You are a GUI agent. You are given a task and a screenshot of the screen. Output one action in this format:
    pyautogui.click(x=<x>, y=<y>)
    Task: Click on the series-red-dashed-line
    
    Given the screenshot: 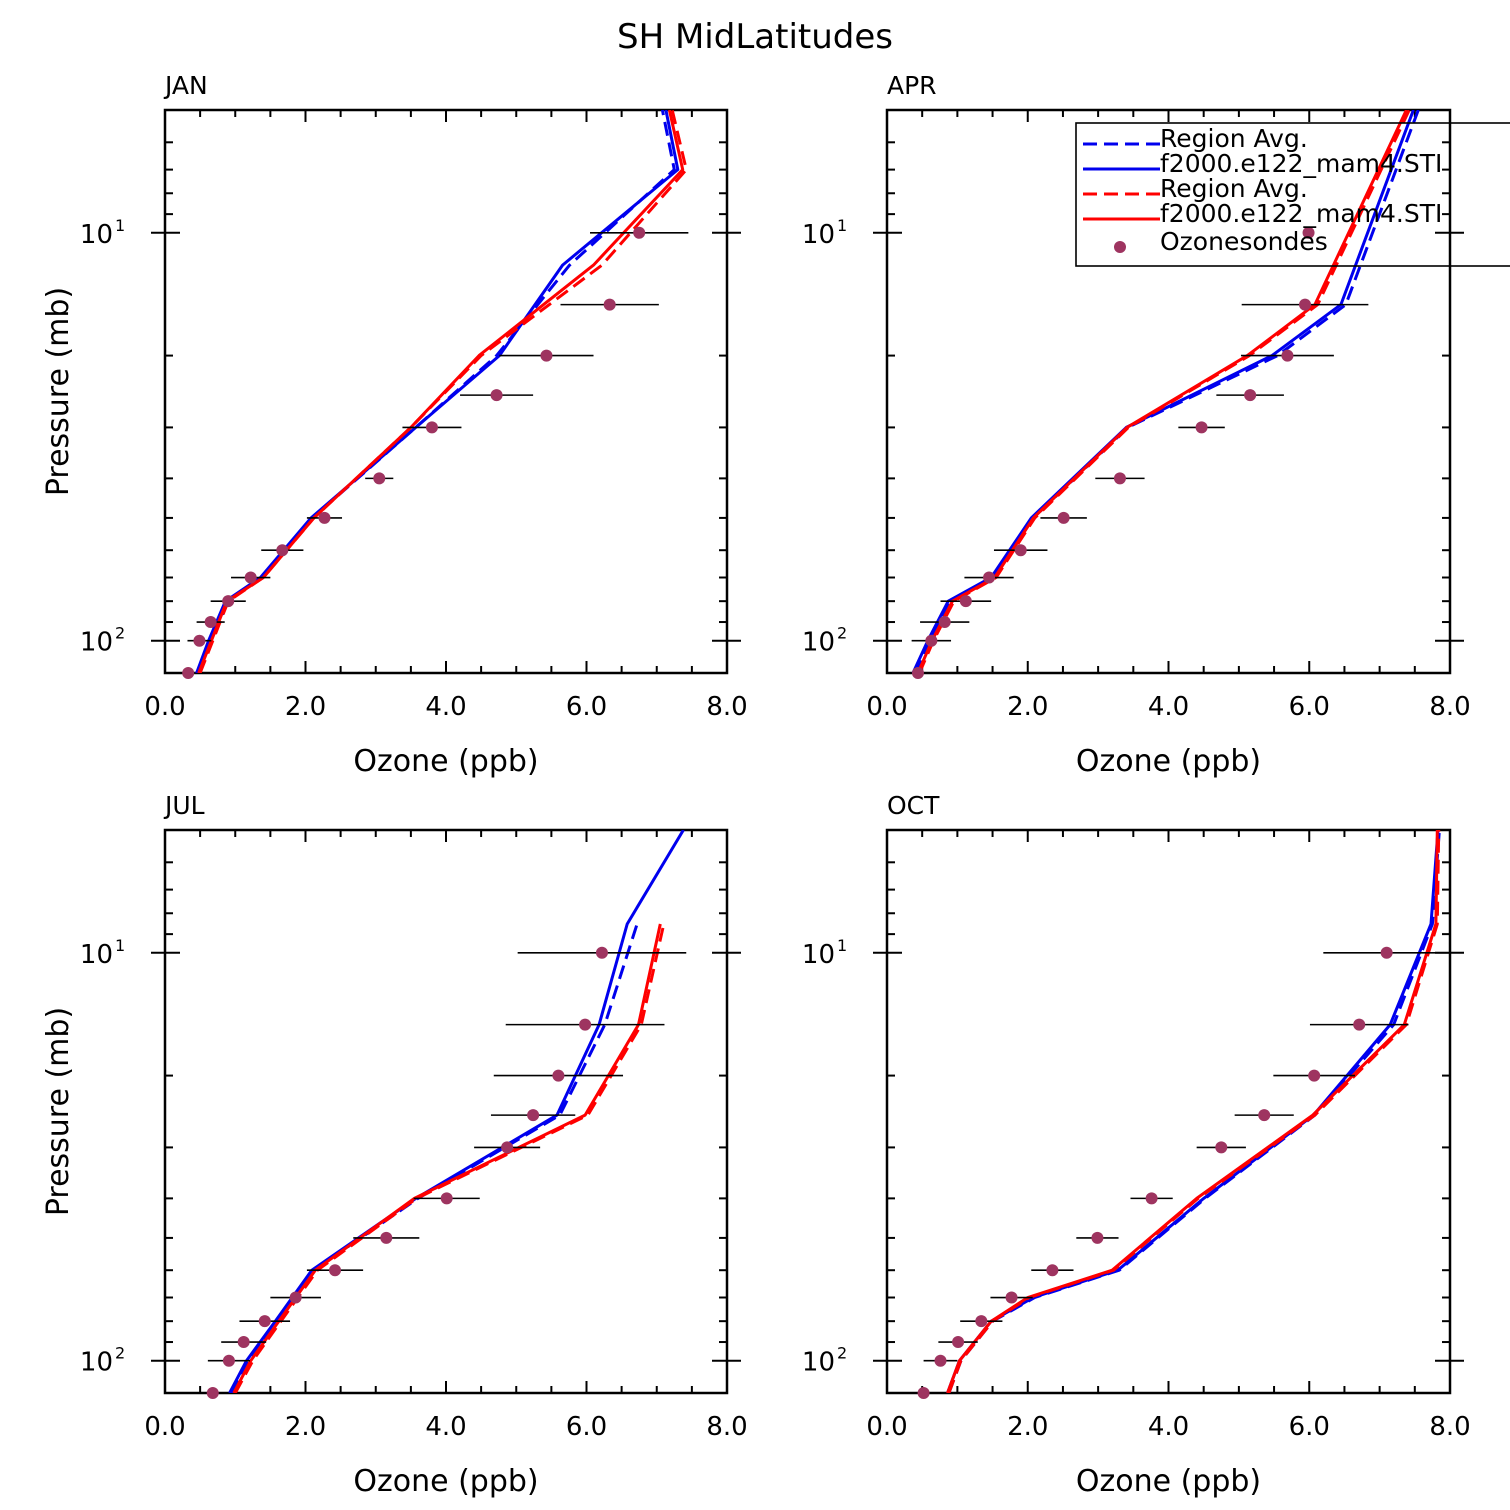 What is the action you would take?
    pyautogui.click(x=449, y=1158)
    